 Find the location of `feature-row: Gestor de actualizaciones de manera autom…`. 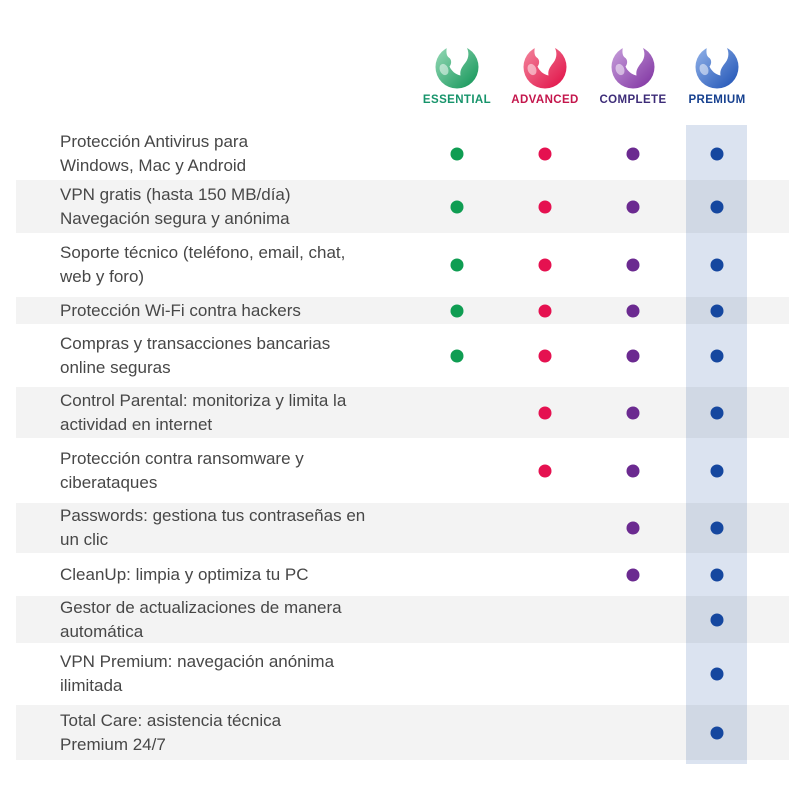

feature-row: Gestor de actualizaciones de manera autom… is located at coordinates (402, 619).